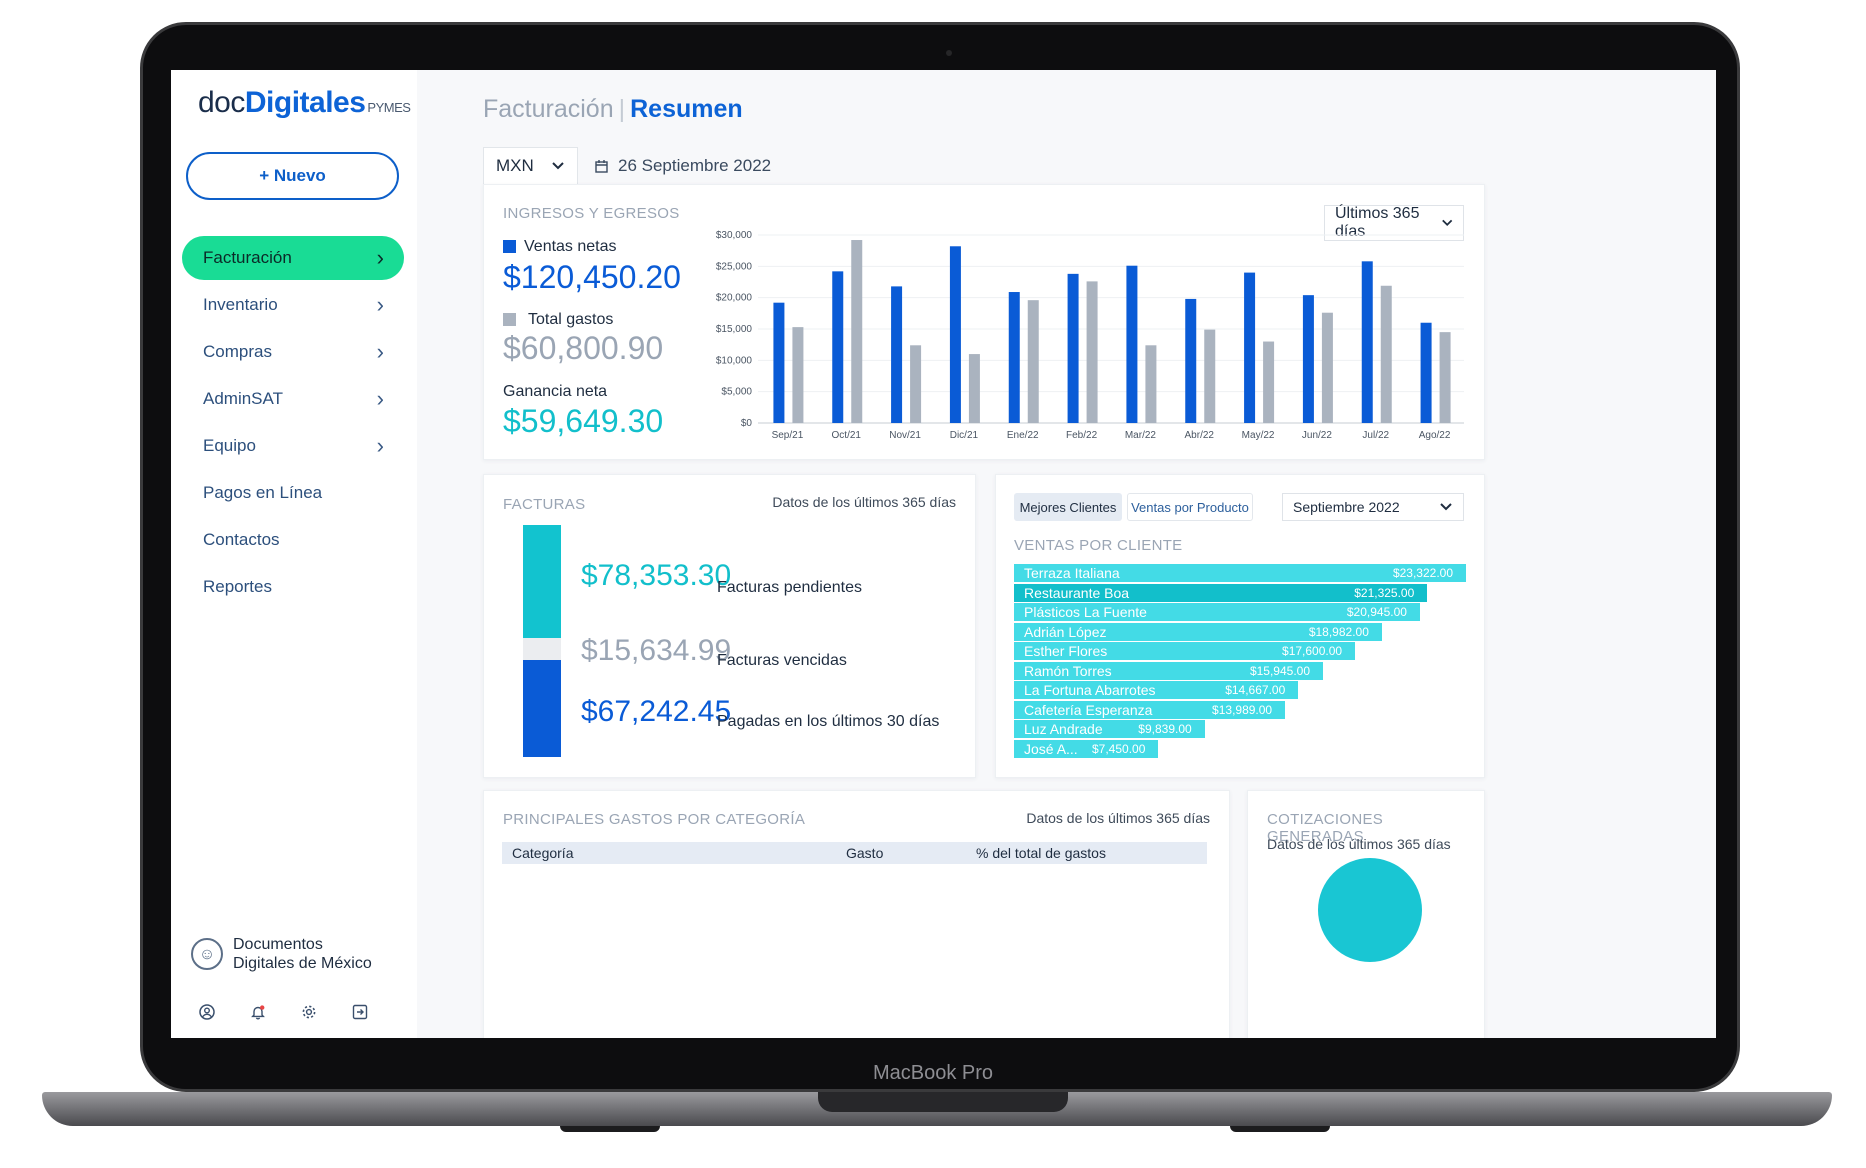 This screenshot has height=1168, width=1866. What do you see at coordinates (530, 166) in the screenshot?
I see `currency-select: MXN` at bounding box center [530, 166].